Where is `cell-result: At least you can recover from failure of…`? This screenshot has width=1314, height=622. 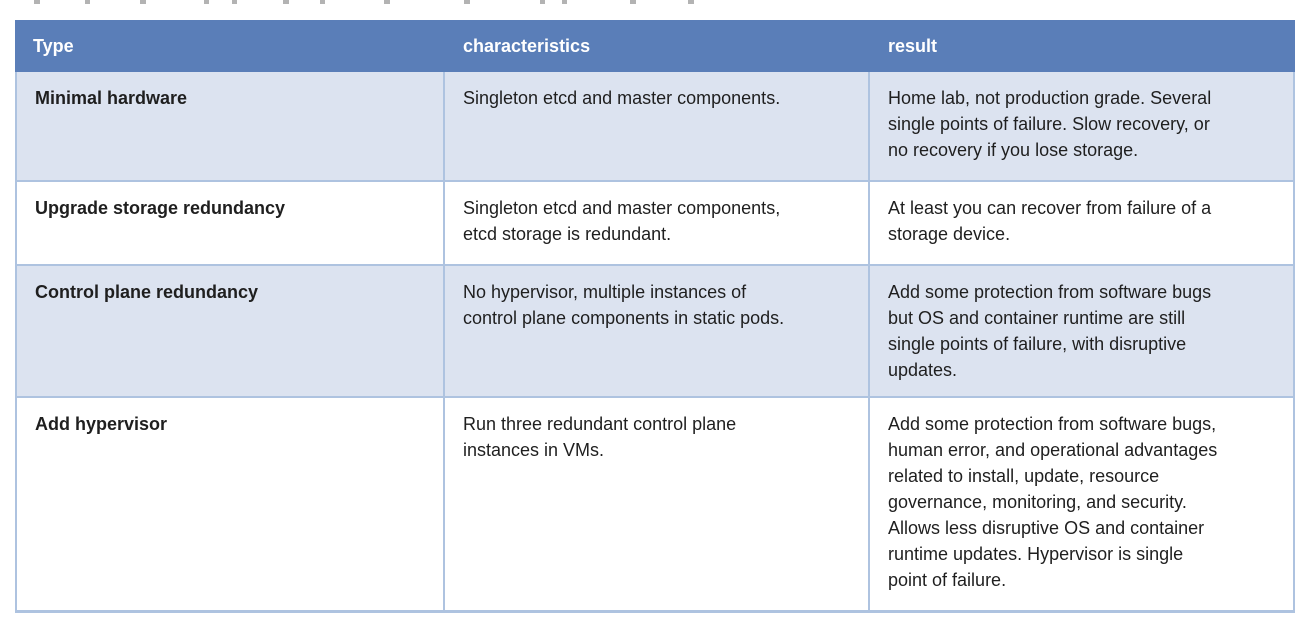
cell-result: At least you can recover from failure of… is located at coordinates (1082, 224).